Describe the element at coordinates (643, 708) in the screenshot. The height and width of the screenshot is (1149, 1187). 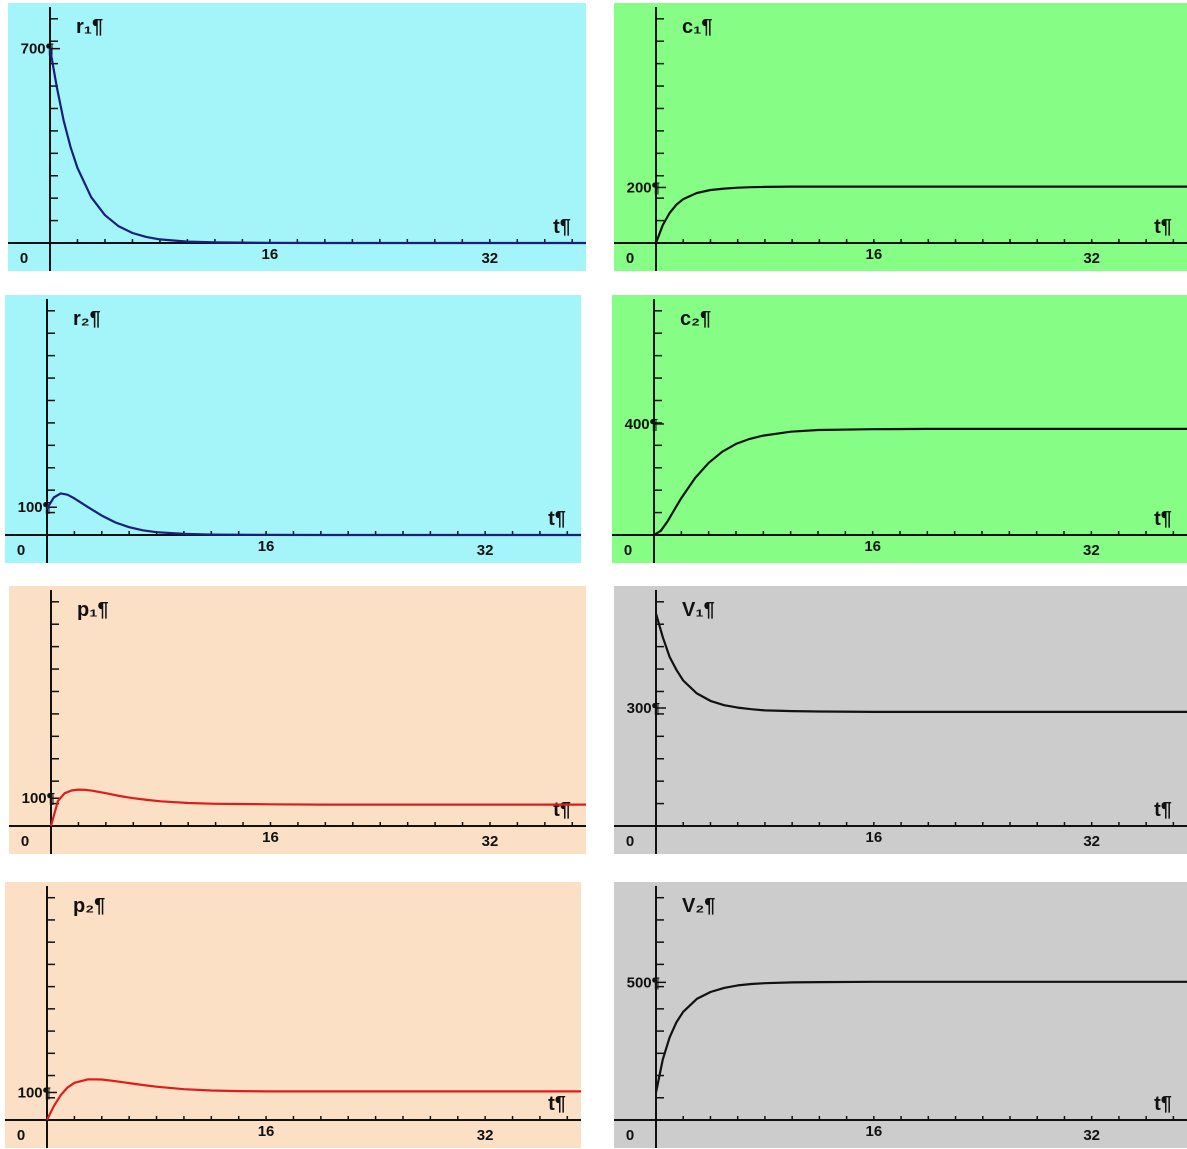
I see `y-tick-label: 300¶` at that location.